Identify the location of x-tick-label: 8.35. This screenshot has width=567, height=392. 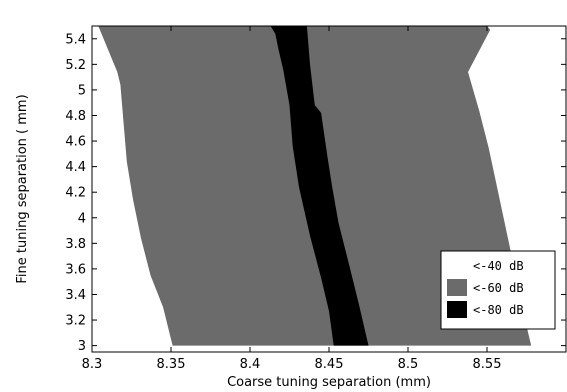
(171, 364).